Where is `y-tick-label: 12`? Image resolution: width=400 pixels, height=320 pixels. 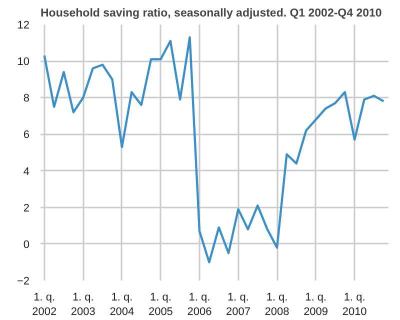
y-tick-label: 12 is located at coordinates (23, 26).